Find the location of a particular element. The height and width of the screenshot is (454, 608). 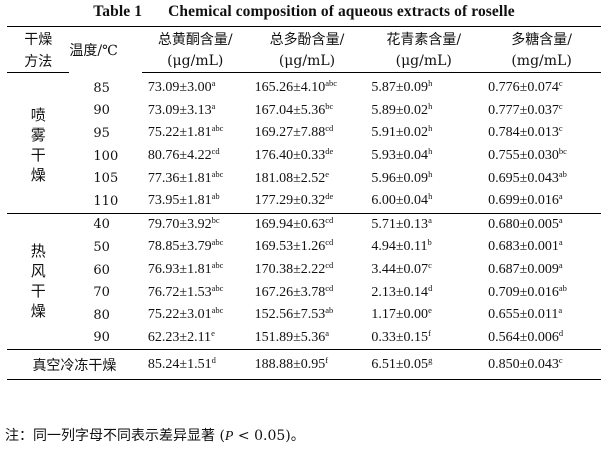

header-polyphenol-unit: (μg/mL) is located at coordinates (307, 61).